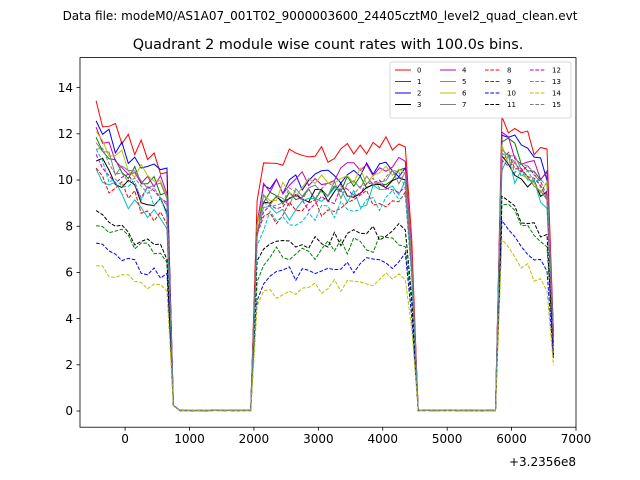 This screenshot has height=480, width=640. I want to click on x-tick-label: 1000, so click(189, 439).